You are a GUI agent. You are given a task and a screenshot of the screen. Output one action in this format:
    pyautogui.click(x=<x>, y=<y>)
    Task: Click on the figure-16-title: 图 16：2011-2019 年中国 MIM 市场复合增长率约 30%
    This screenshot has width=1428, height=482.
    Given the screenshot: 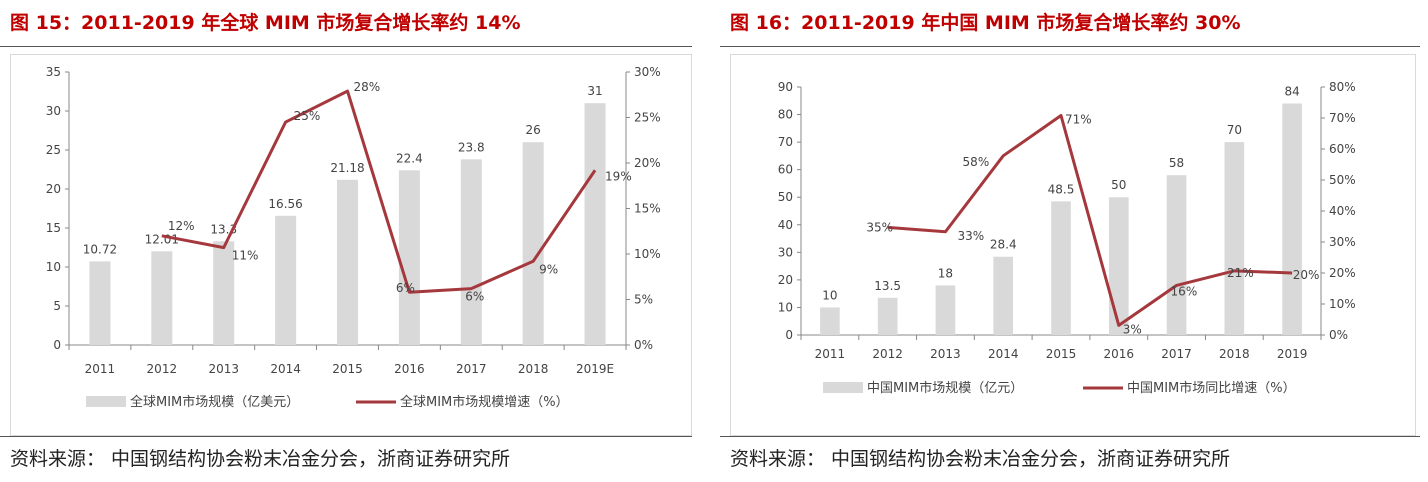 What is the action you would take?
    pyautogui.click(x=985, y=23)
    